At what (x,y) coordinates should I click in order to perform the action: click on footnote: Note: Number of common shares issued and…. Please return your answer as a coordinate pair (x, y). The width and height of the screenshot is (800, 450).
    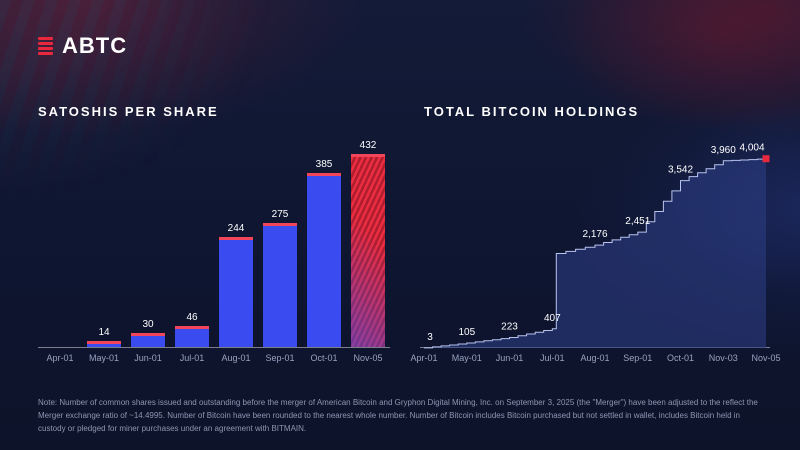
    Looking at the image, I should click on (398, 415).